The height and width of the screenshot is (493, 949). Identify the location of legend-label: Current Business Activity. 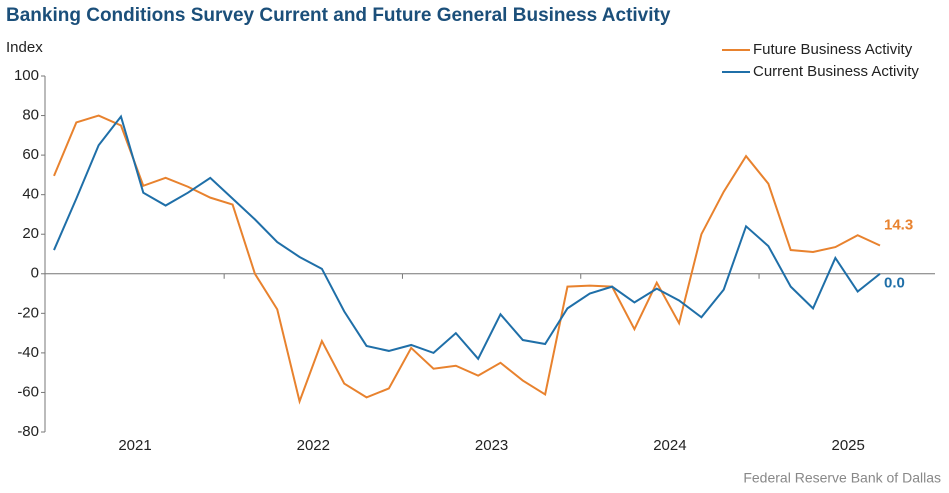
(836, 71).